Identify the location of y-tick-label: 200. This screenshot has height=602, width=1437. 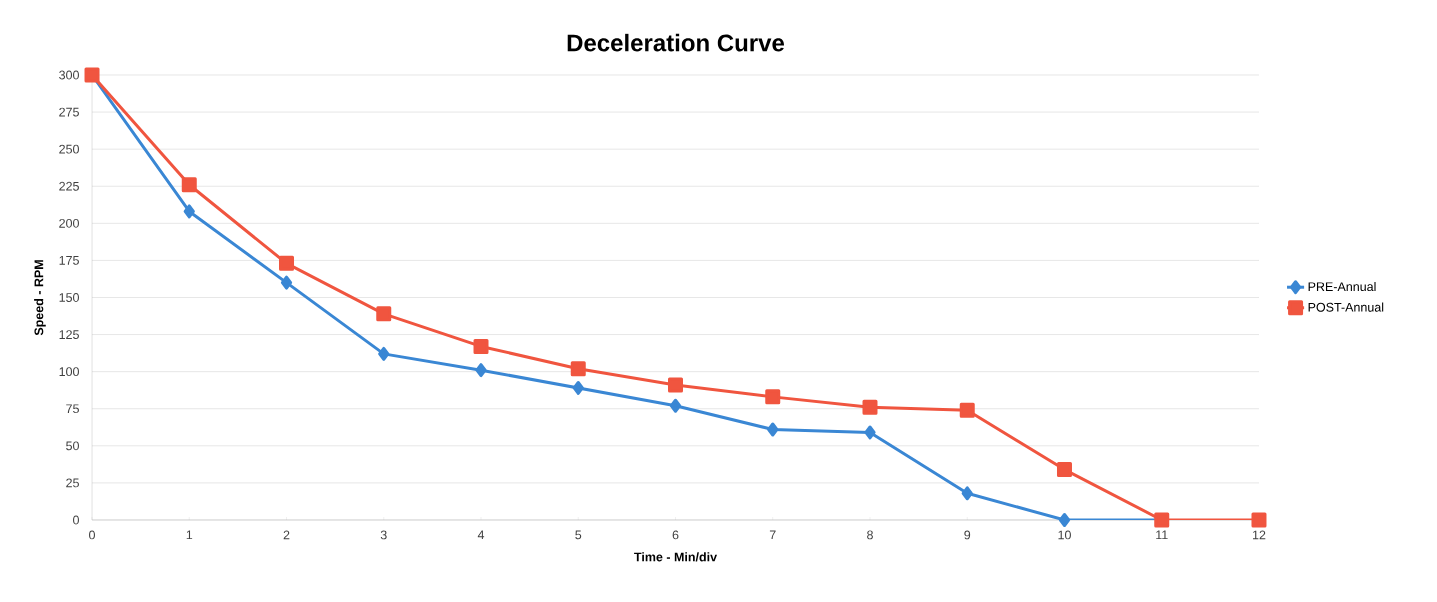
(69, 223).